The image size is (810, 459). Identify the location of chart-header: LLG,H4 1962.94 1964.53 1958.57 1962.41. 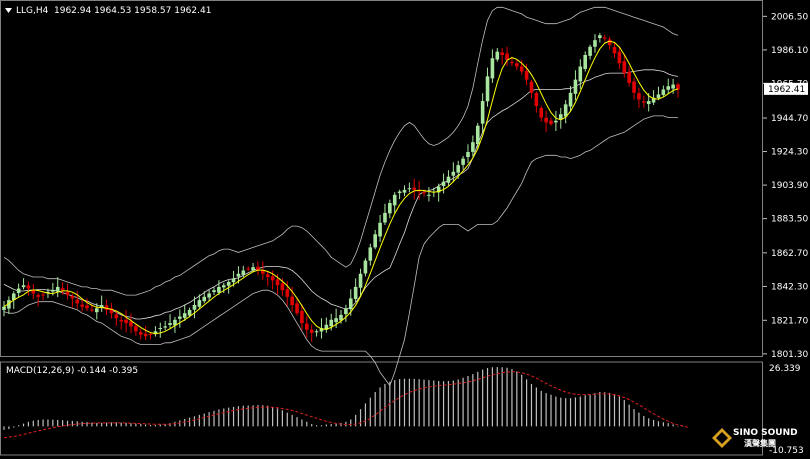
(108, 11).